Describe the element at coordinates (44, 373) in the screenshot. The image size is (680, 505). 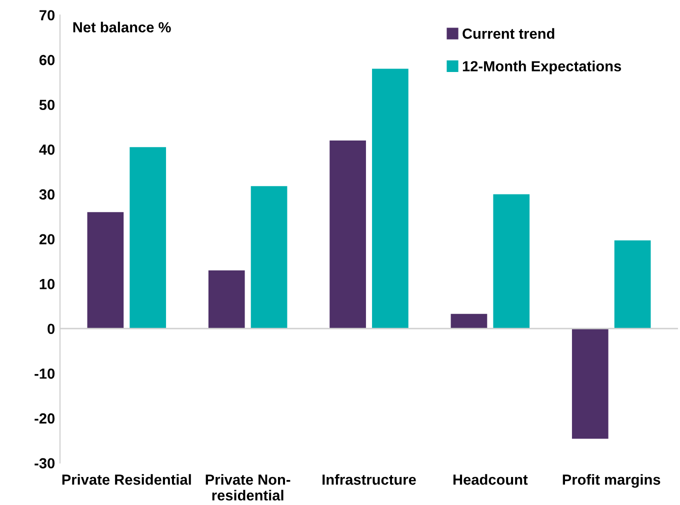
I see `y-tick-label: -10` at that location.